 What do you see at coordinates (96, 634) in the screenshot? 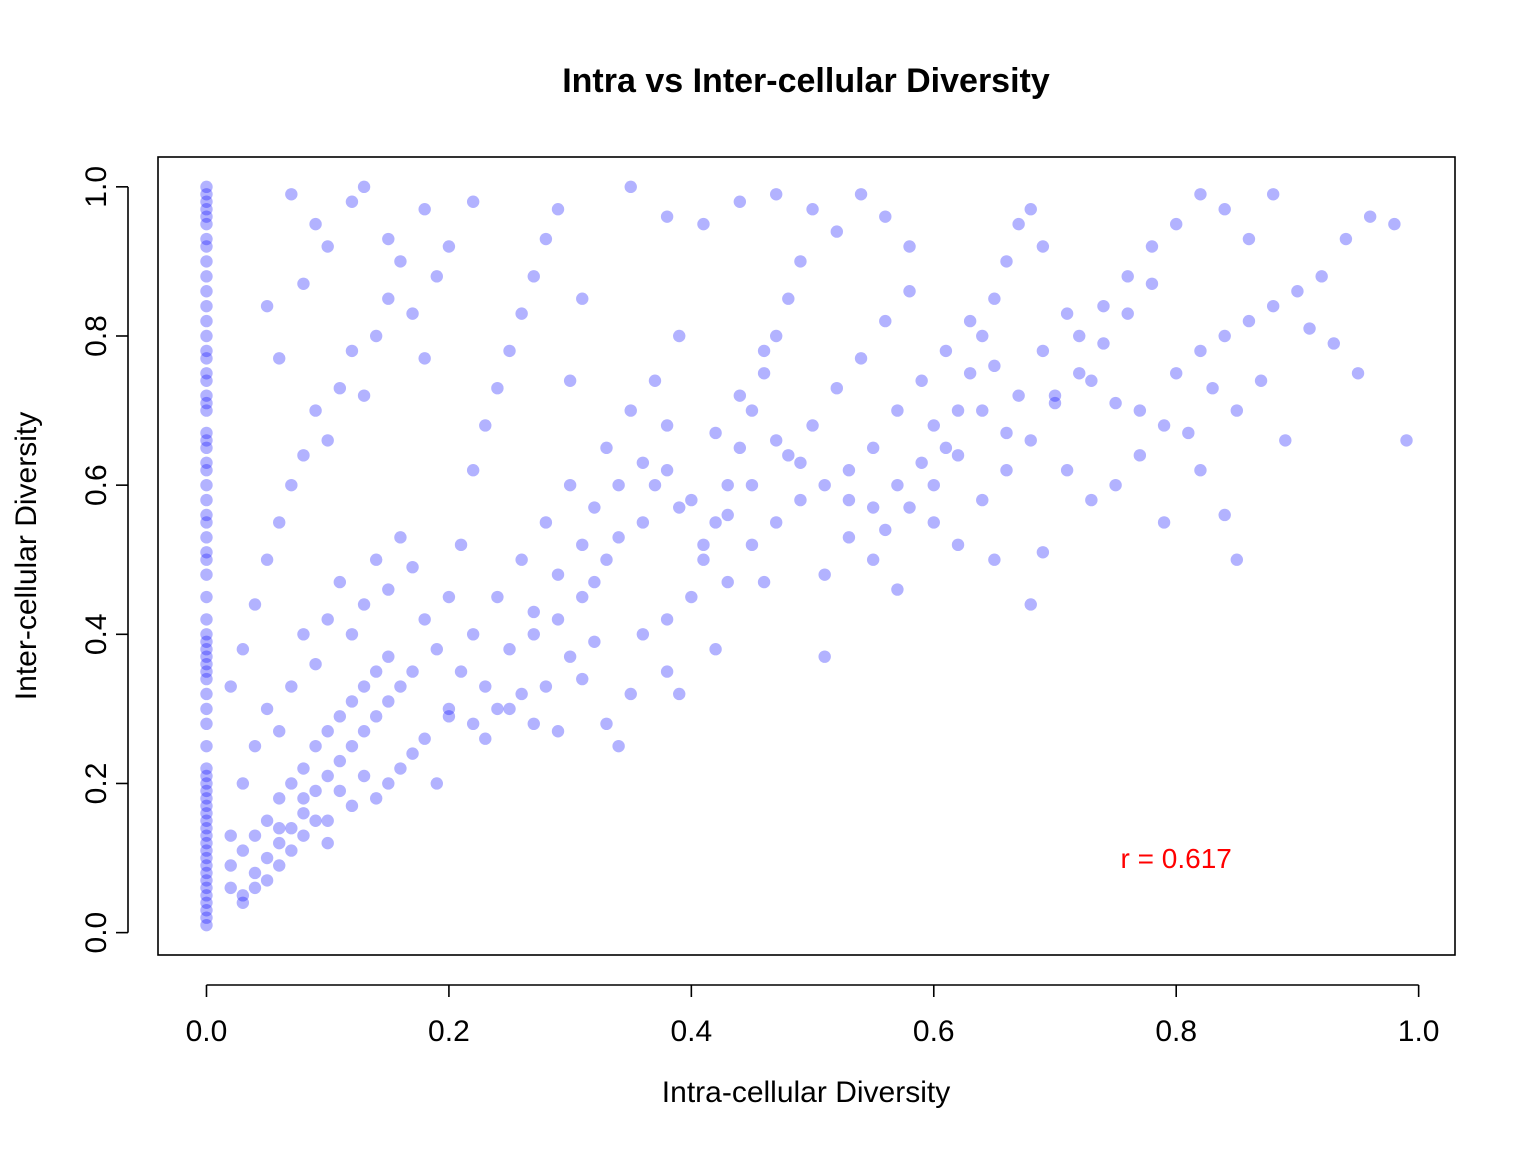
I see `y-tick-label: 0.4` at bounding box center [96, 634].